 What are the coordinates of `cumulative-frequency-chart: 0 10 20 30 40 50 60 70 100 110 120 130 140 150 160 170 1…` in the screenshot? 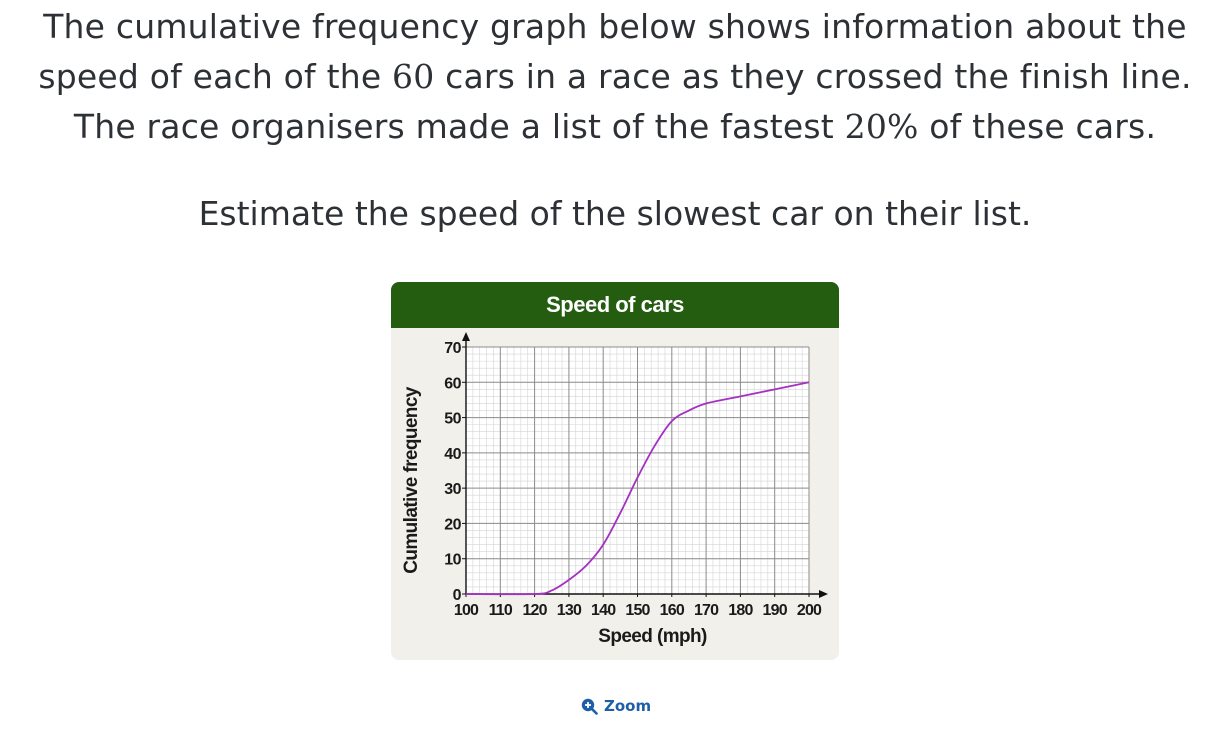 It's located at (614, 489).